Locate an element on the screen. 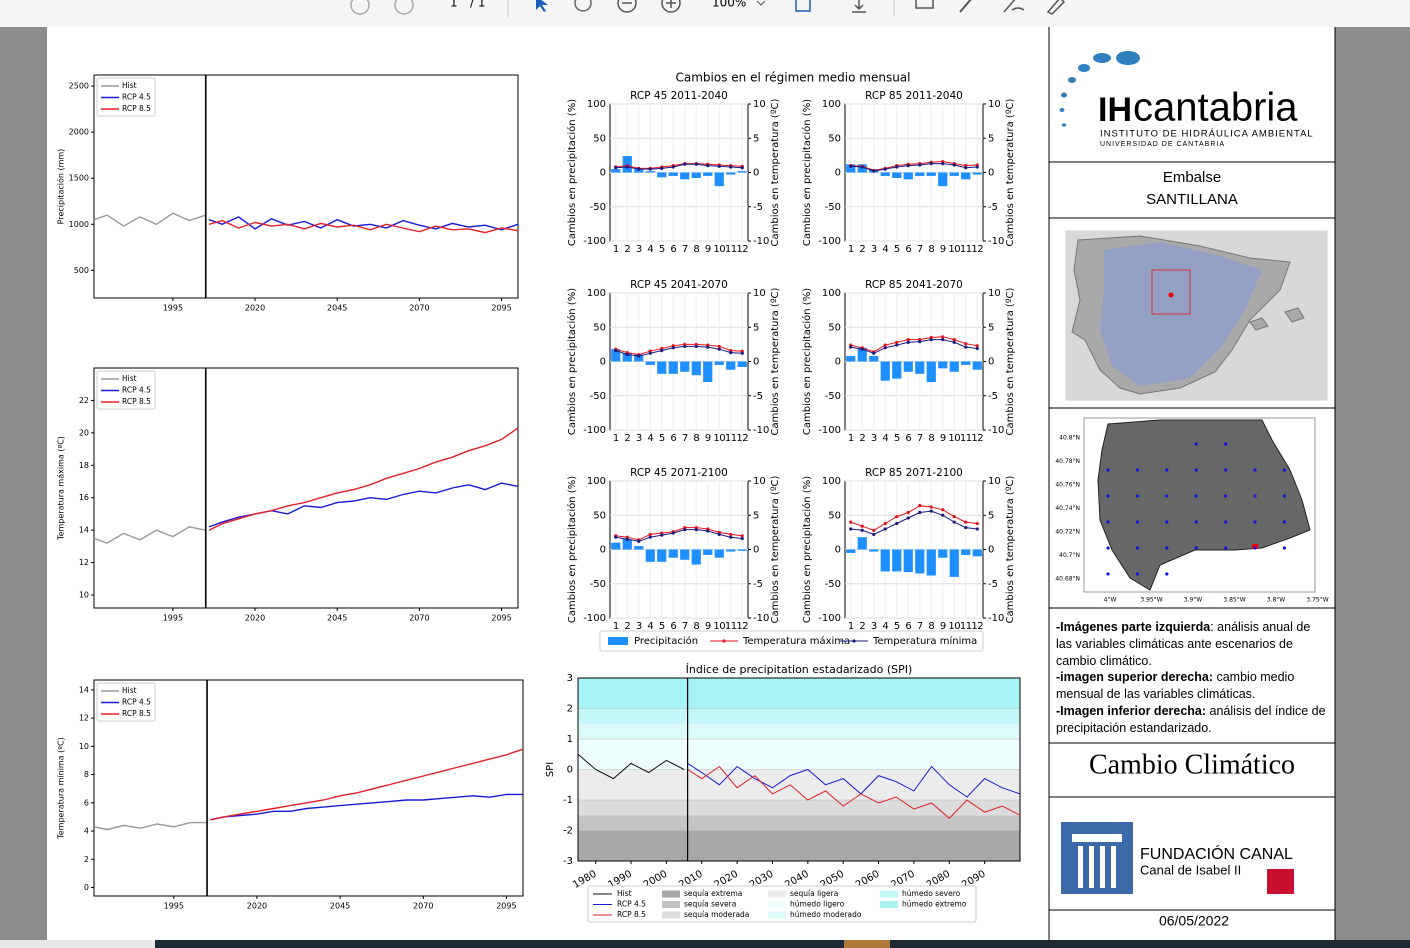 Image resolution: width=1410 pixels, height=948 pixels. zoom-dropdown is located at coordinates (761, 3).